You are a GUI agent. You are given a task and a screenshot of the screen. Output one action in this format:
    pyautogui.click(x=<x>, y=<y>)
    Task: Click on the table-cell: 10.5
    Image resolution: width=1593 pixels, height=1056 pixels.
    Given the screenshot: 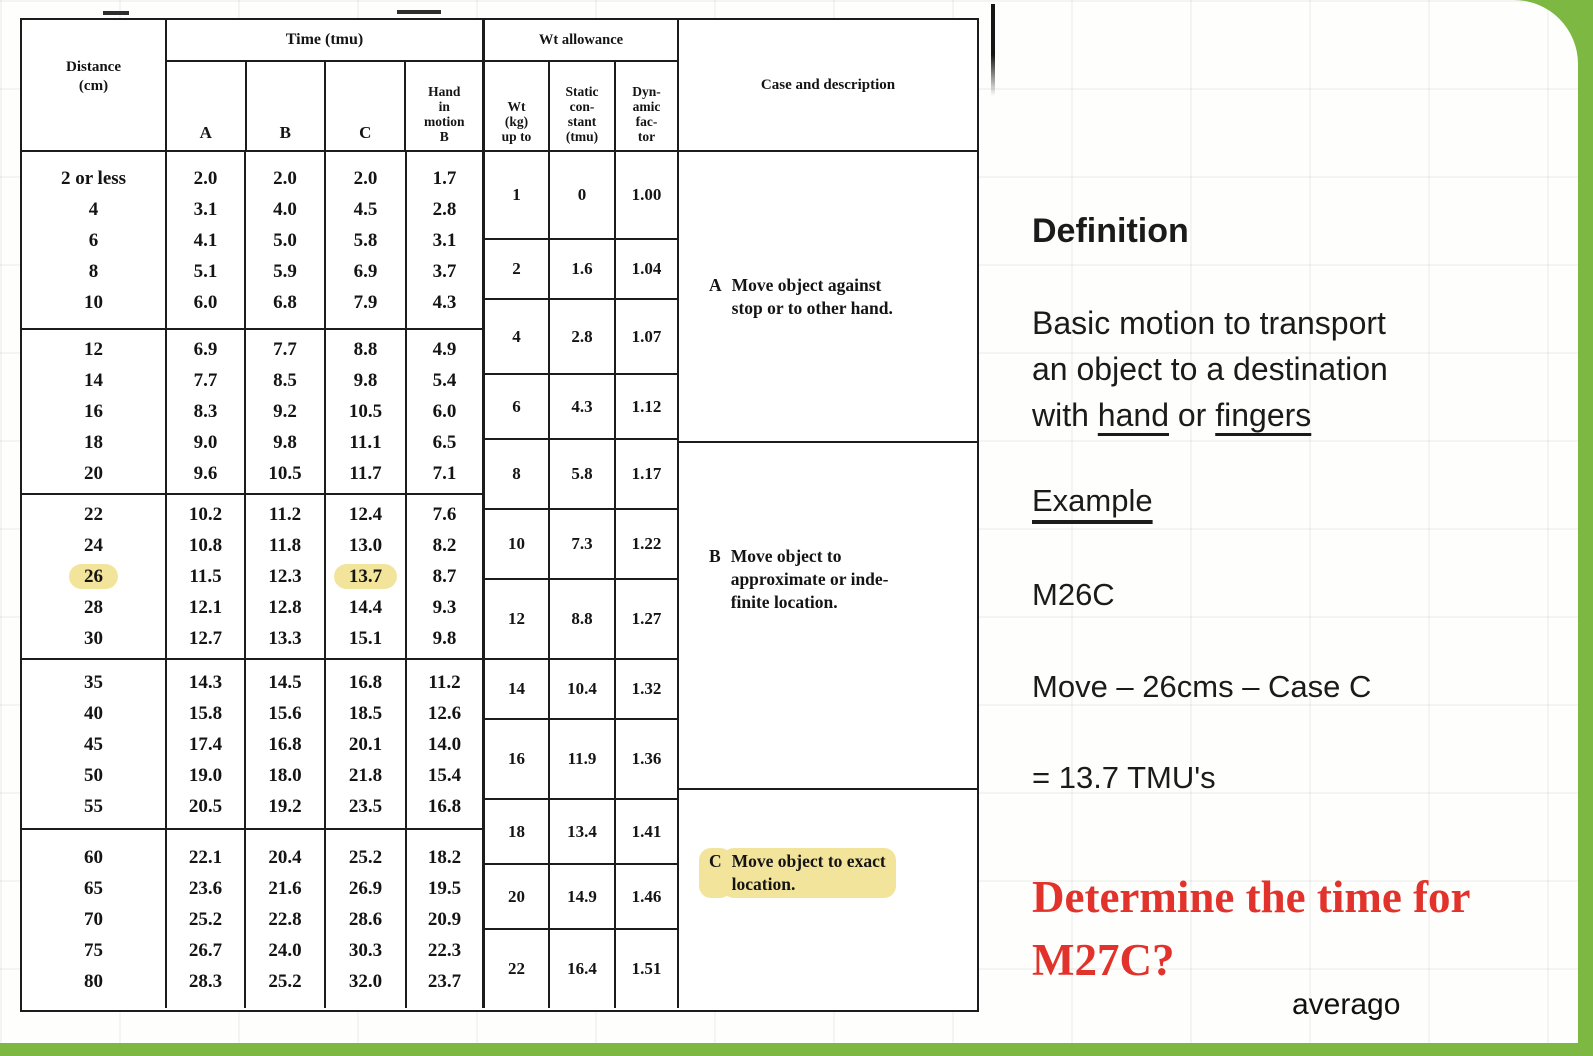 What is the action you would take?
    pyautogui.click(x=285, y=473)
    